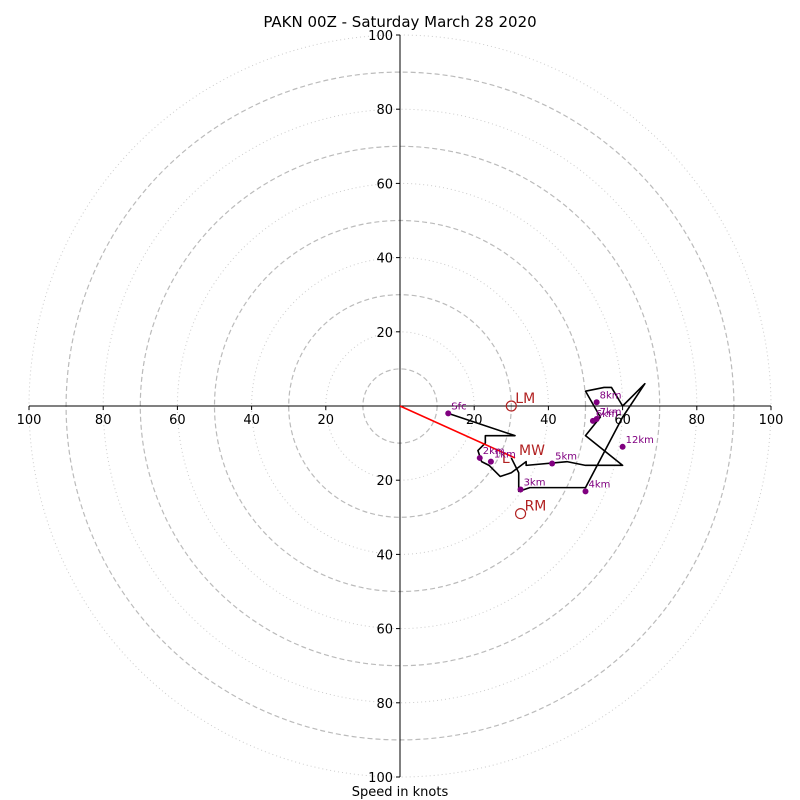 The image size is (800, 800). What do you see at coordinates (525, 399) in the screenshot?
I see `storm-motion-label: LM` at bounding box center [525, 399].